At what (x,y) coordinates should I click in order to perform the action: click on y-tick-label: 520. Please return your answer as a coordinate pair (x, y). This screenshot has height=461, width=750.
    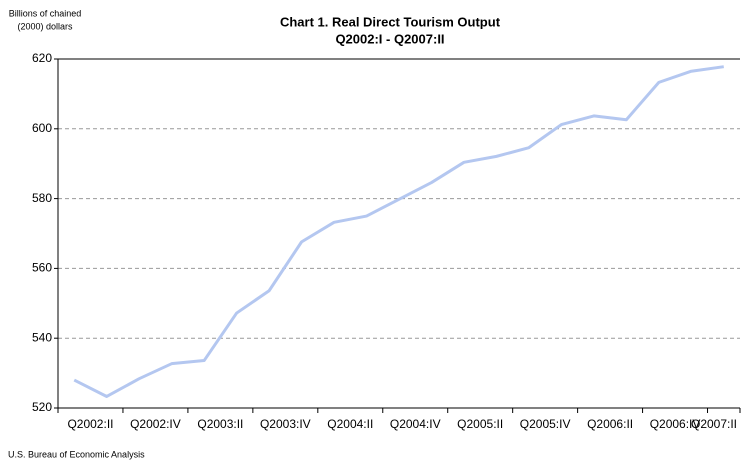
    Looking at the image, I should click on (42, 407).